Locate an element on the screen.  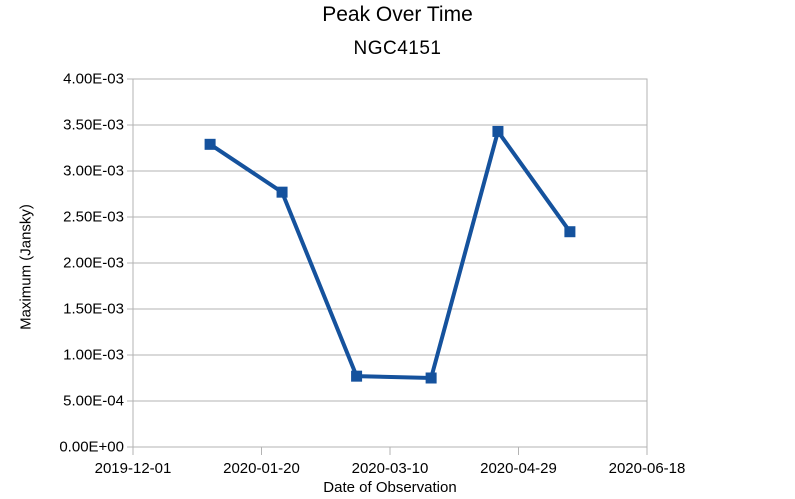
chart-title: Peak Over Time is located at coordinates (397, 14).